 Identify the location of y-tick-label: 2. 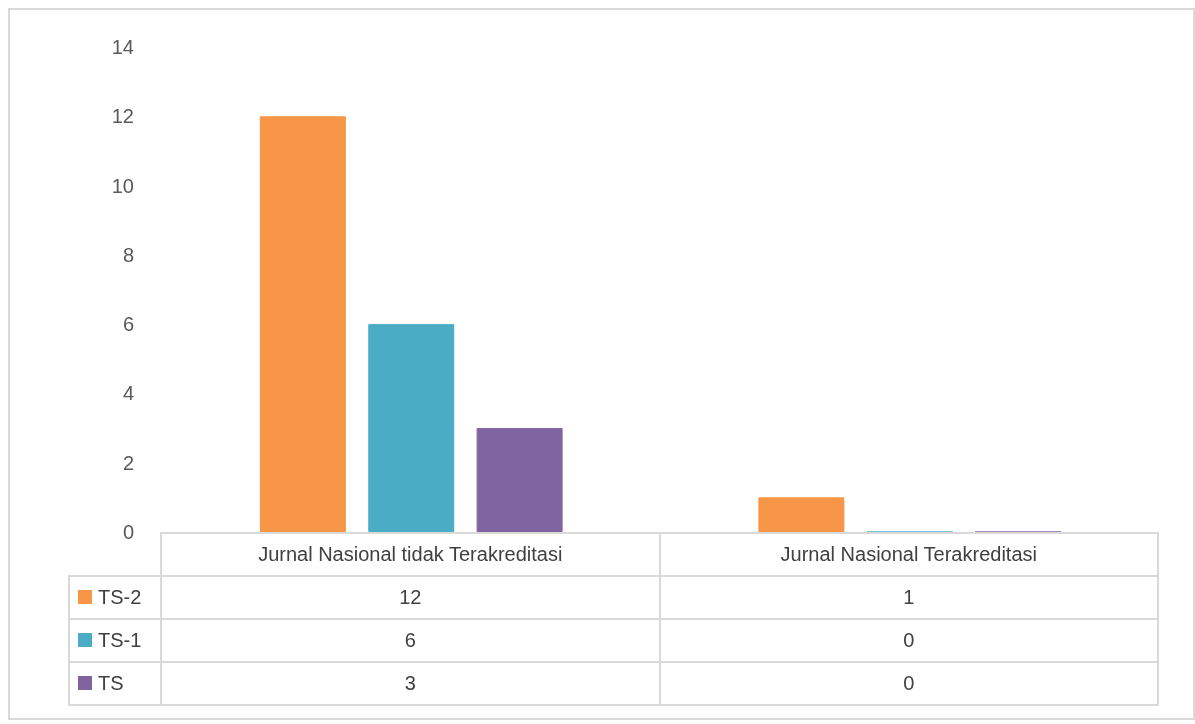
(128, 462).